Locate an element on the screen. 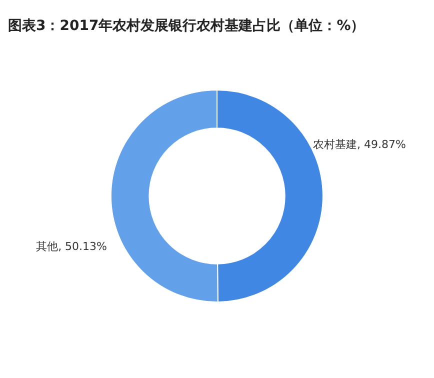 Image resolution: width=434 pixels, height=378 pixels. slice-label: 农村基建, 49.87% is located at coordinates (359, 144).